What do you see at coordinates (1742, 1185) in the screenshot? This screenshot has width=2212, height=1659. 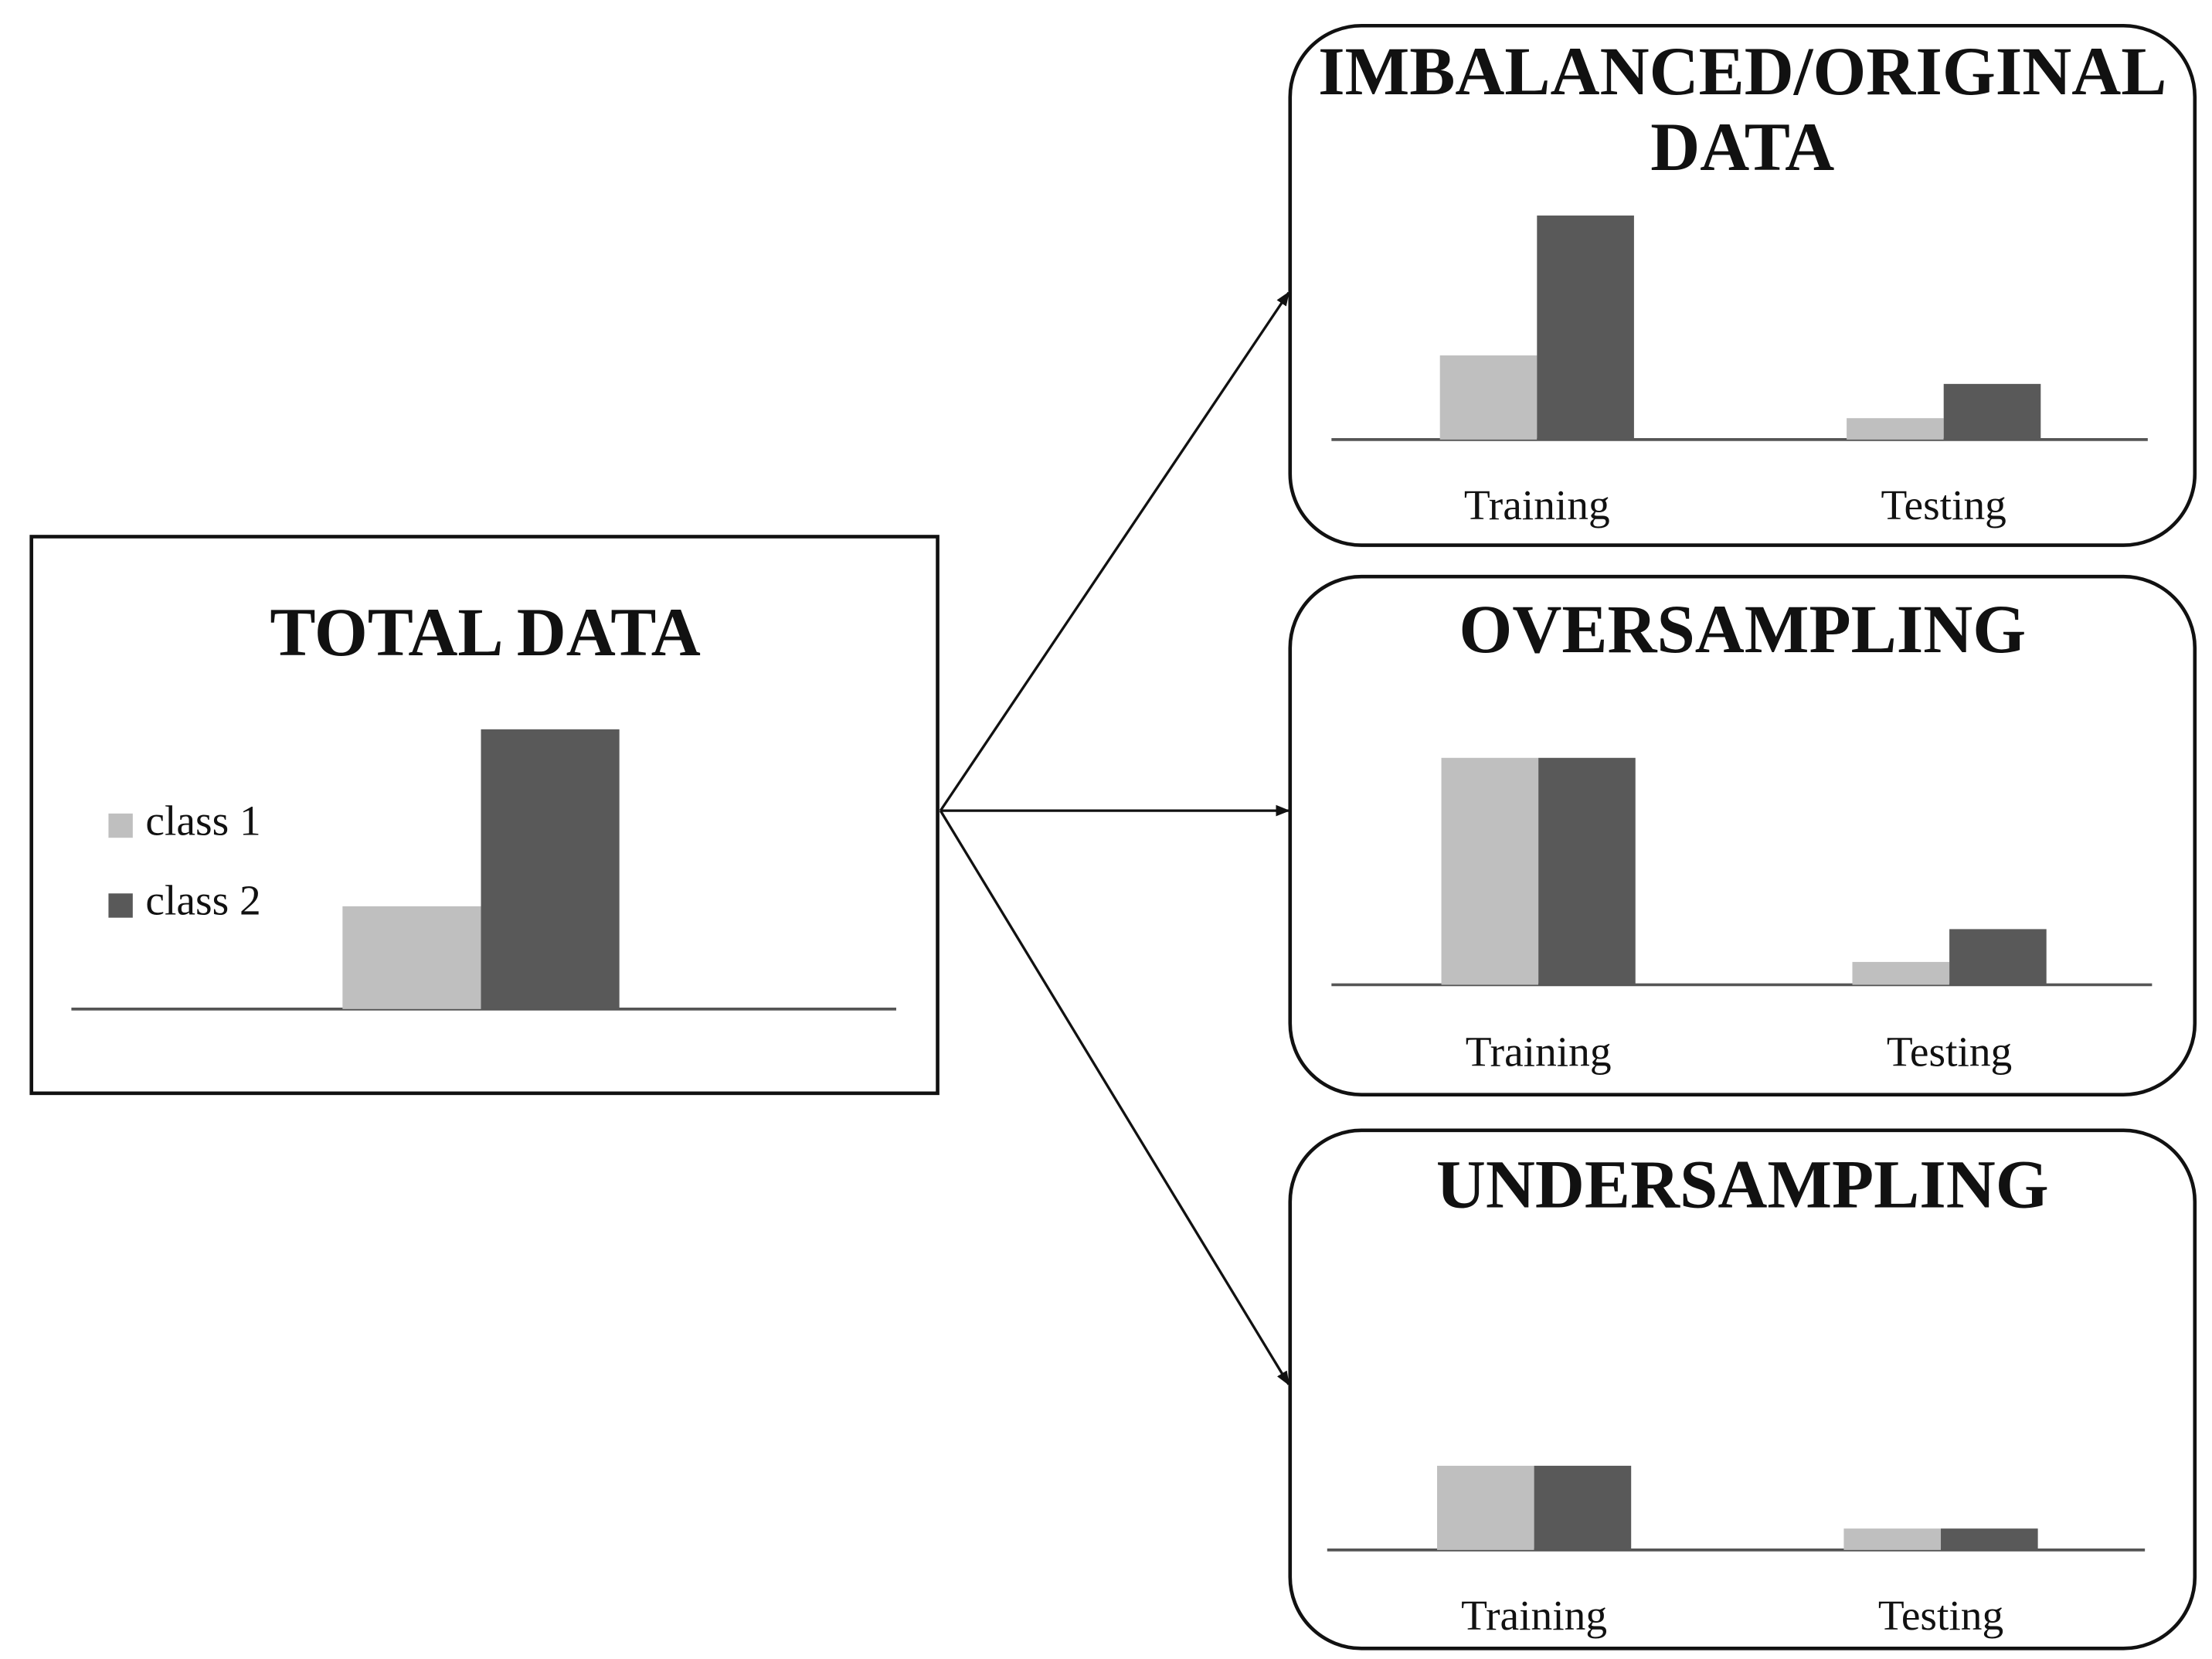 I see `panel-title: UNDERSAMPLING` at bounding box center [1742, 1185].